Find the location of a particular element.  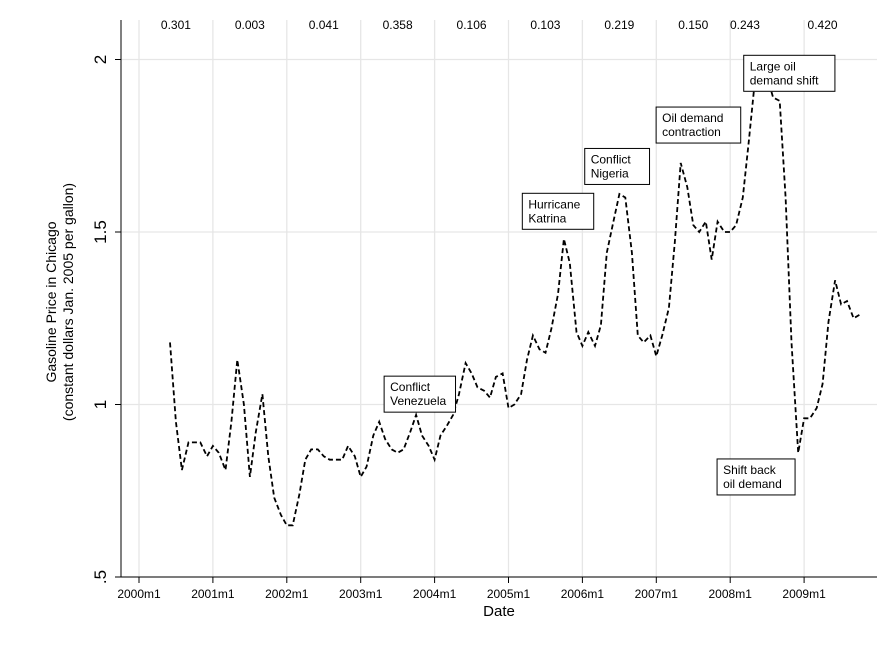

y-tick-label: 2 is located at coordinates (100, 59).